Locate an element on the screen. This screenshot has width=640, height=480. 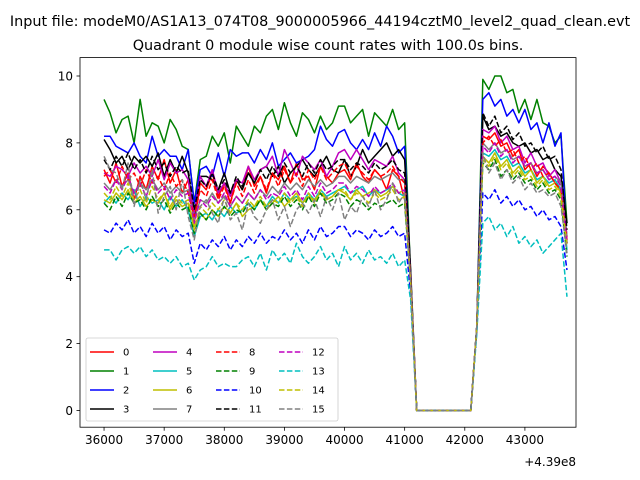
x-tick-label: 42000 is located at coordinates (465, 440).